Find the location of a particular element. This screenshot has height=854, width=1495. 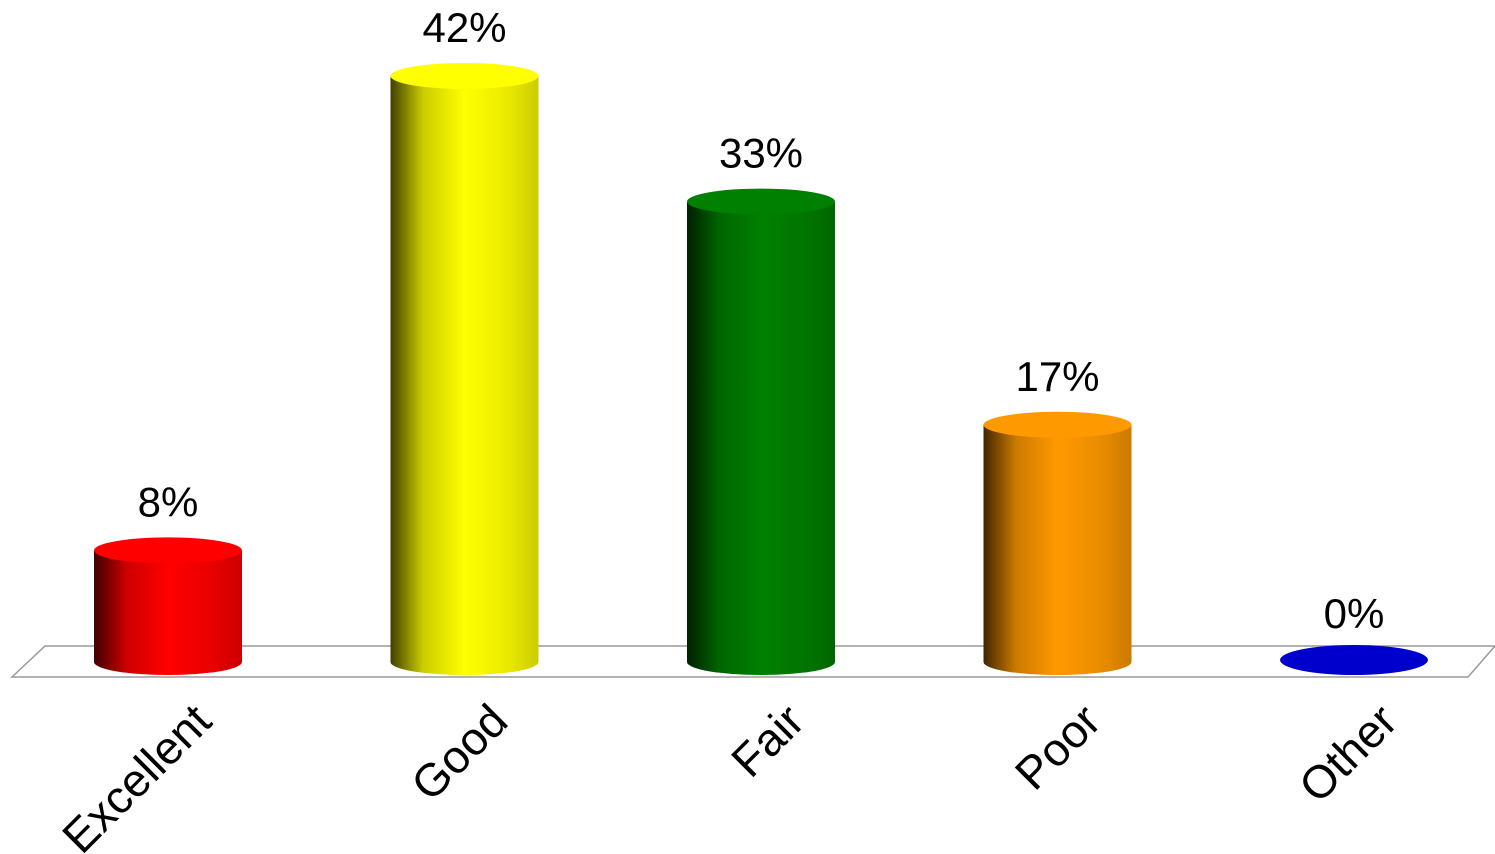

bar-excellent is located at coordinates (168, 606).